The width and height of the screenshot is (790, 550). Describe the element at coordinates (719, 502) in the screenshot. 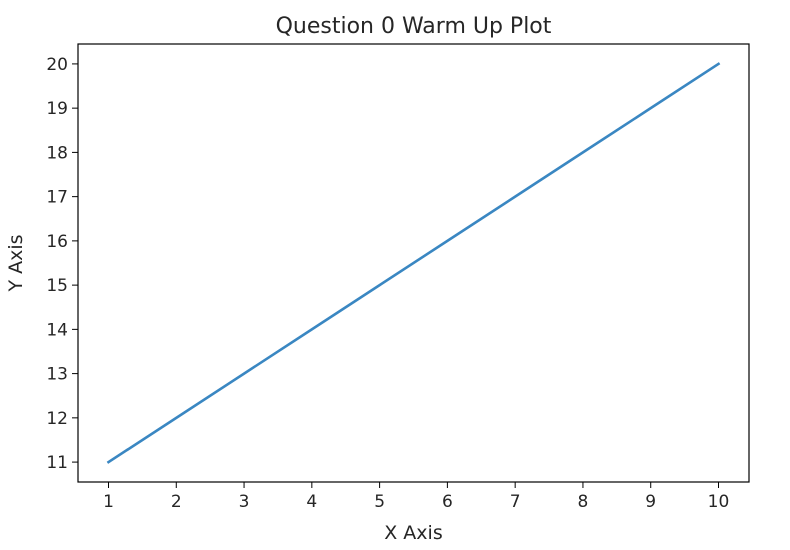

I see `x-tick-label: 10` at that location.